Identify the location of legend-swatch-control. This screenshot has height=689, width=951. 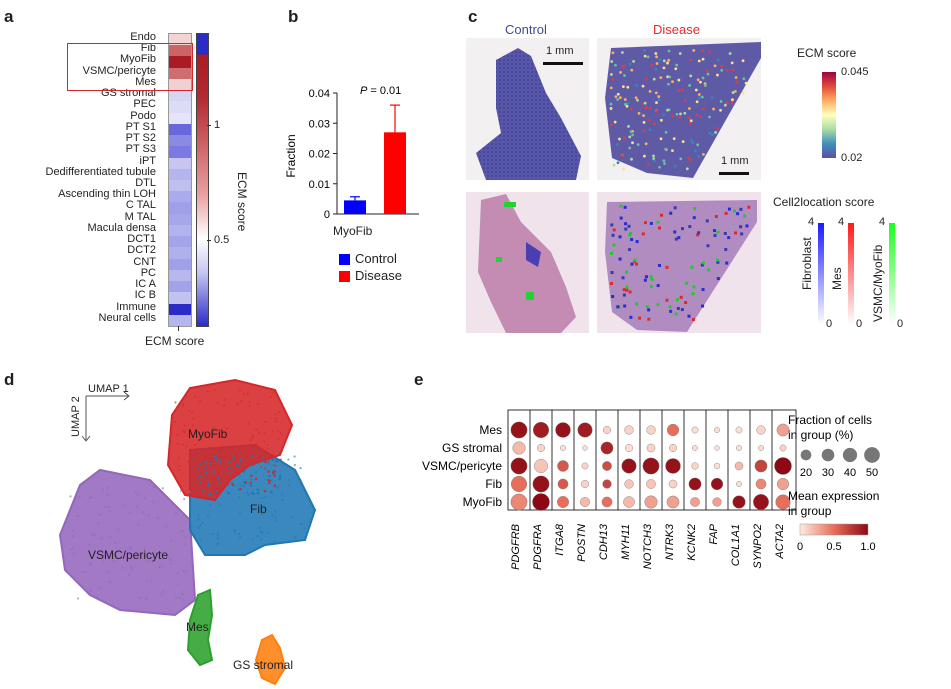
(344, 259).